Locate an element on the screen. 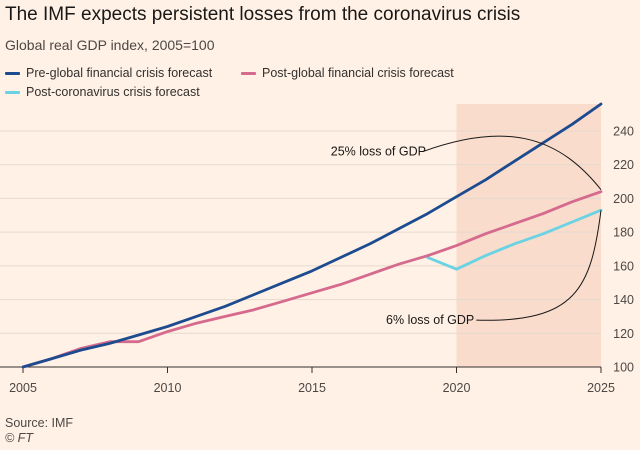 The width and height of the screenshot is (640, 450). x-tick-label: 2010 is located at coordinates (168, 388).